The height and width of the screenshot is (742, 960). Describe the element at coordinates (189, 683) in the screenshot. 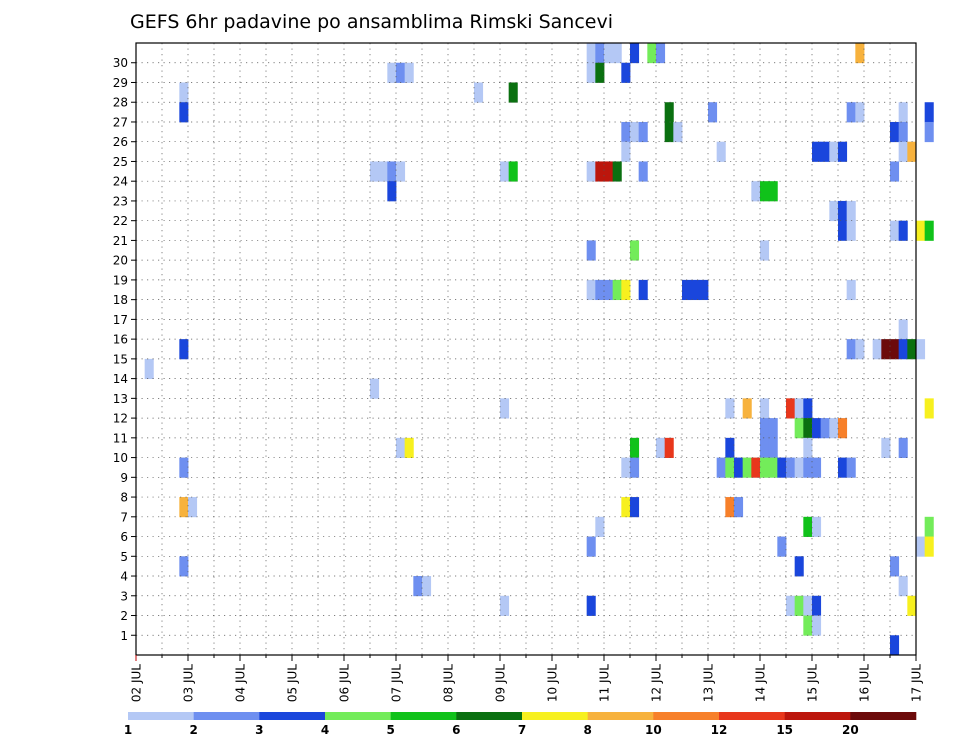

I see `x-tick-label: 03 JUL` at that location.